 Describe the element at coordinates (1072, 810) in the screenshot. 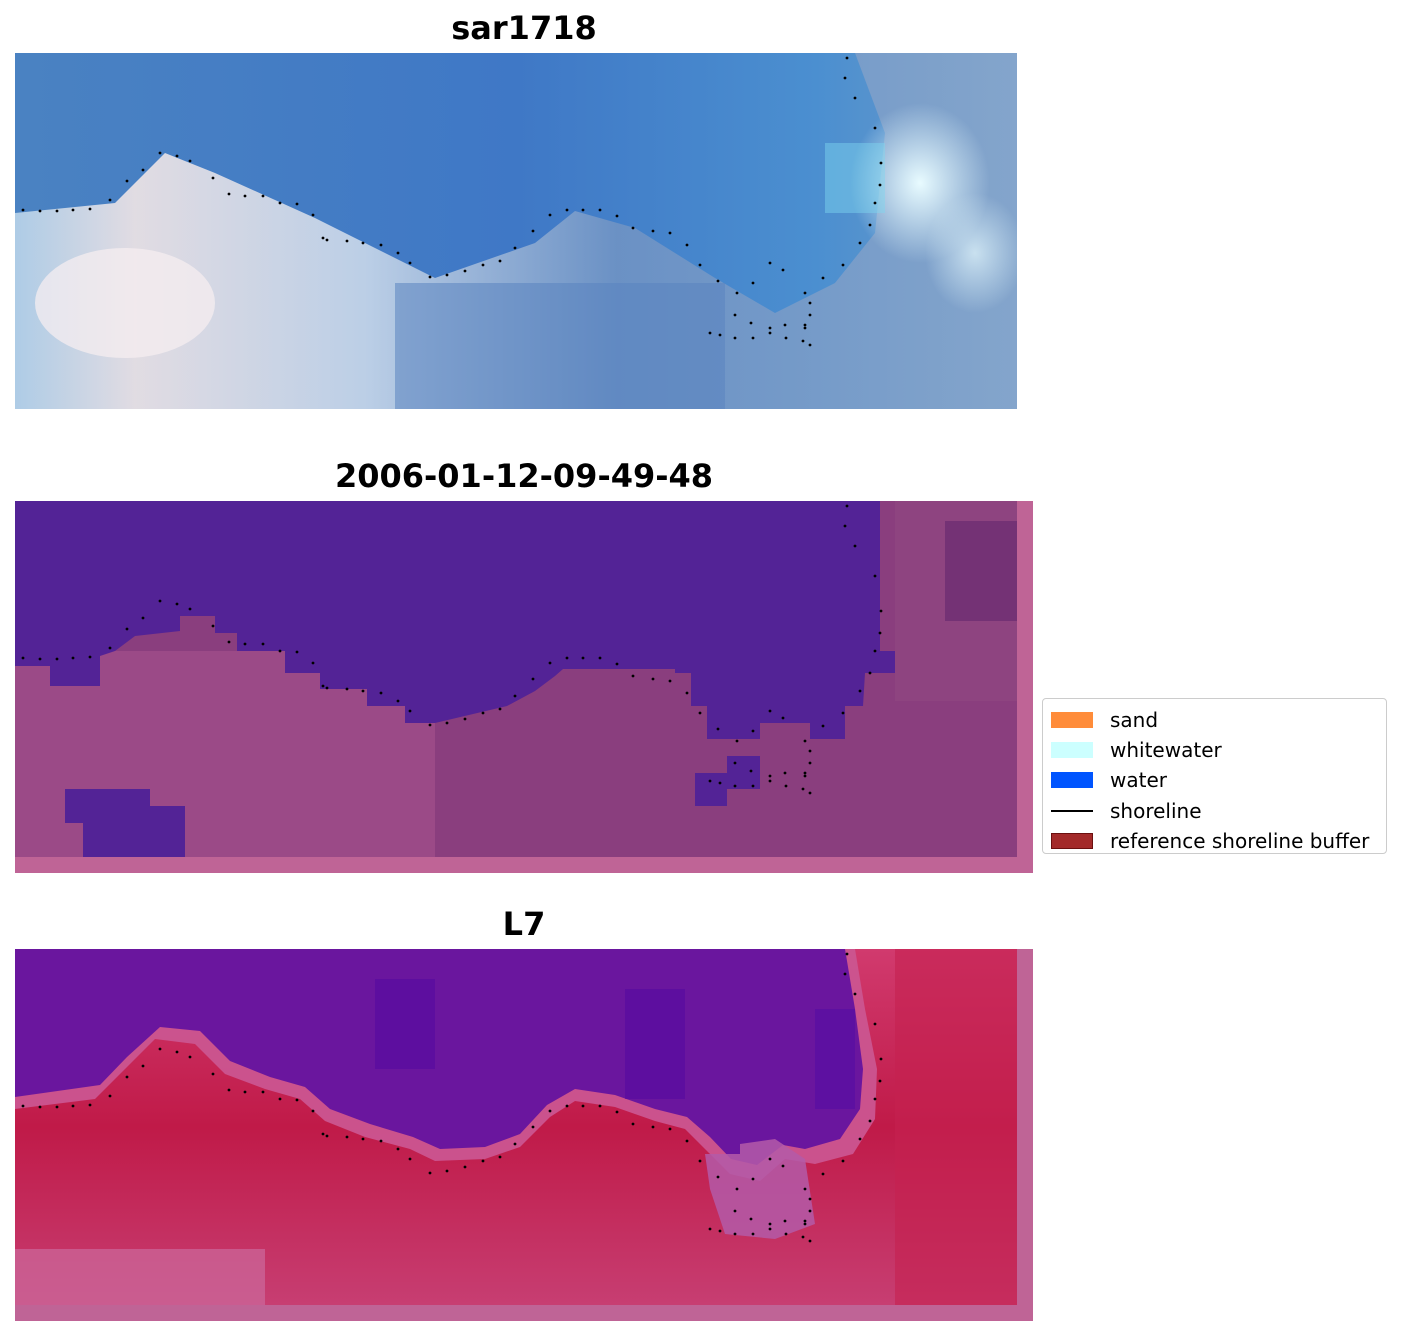

I see `shoreline-swatch` at that location.